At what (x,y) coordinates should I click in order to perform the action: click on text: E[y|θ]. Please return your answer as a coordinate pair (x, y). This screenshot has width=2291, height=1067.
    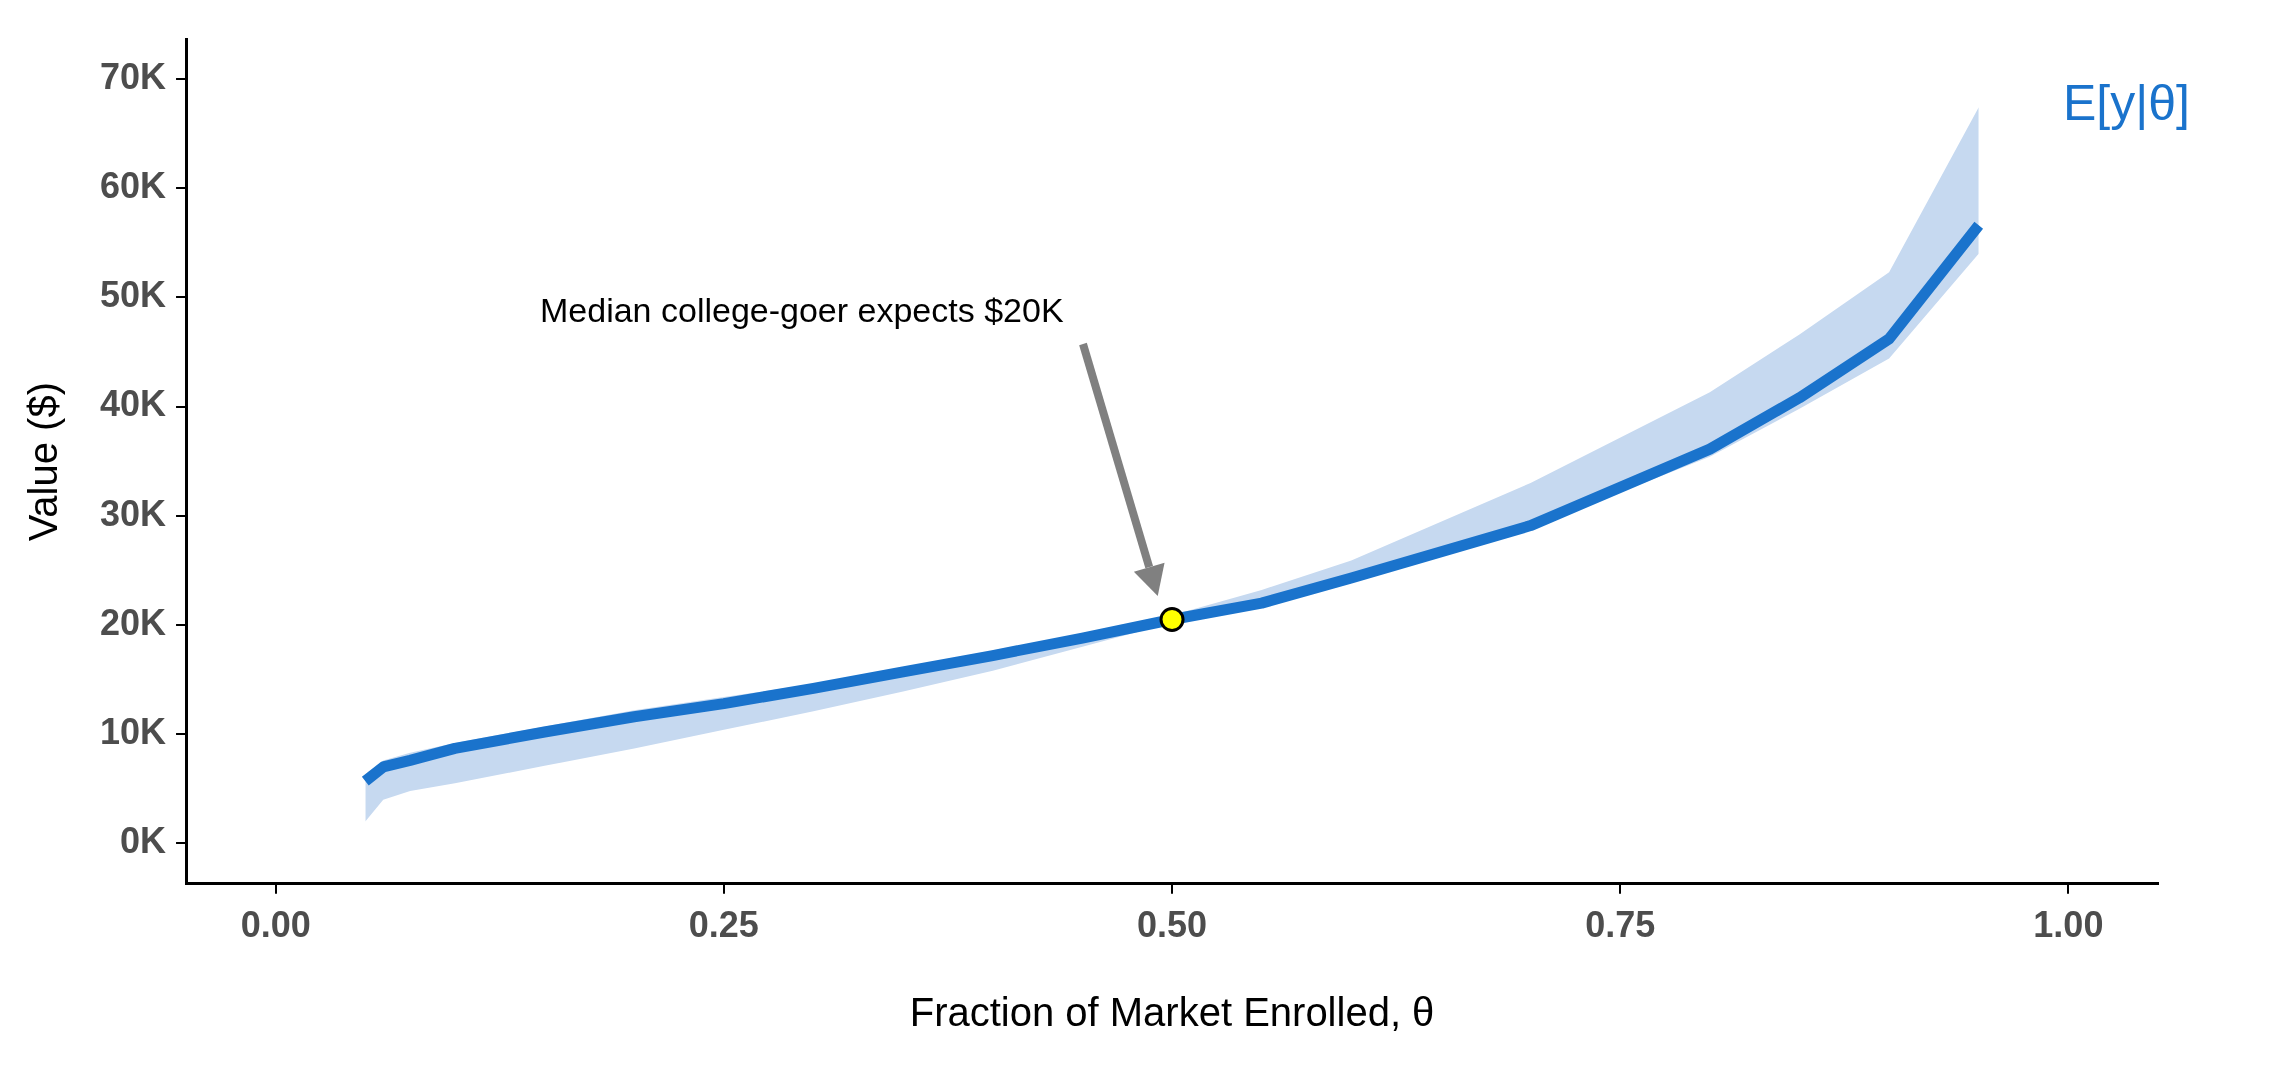
    Looking at the image, I should click on (2126, 103).